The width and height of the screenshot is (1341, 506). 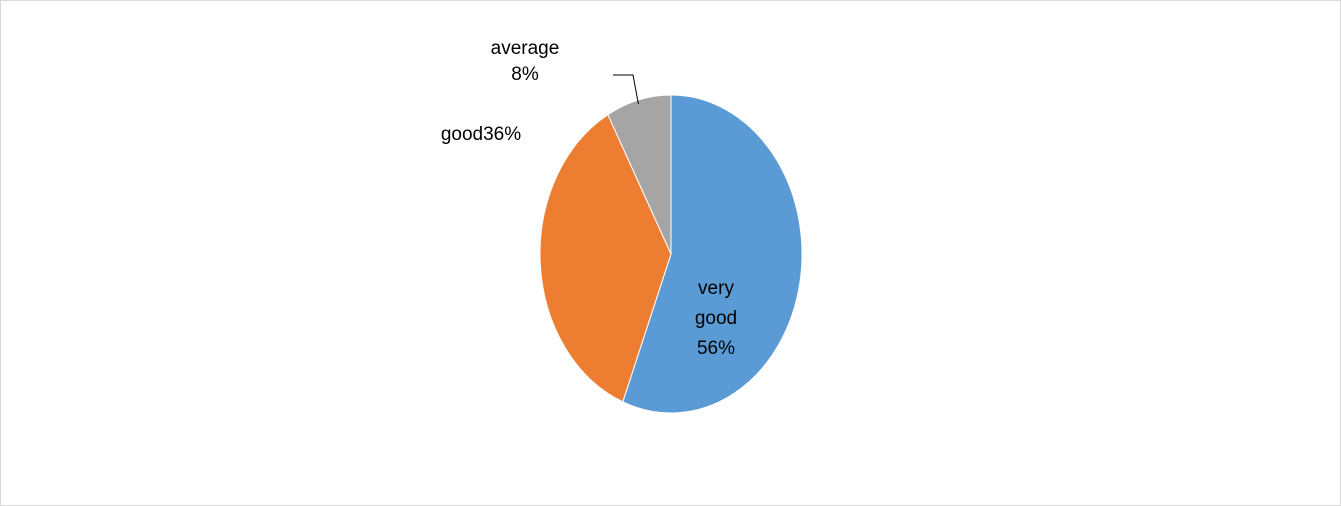 I want to click on data-label-average: average 8%, so click(x=525, y=61).